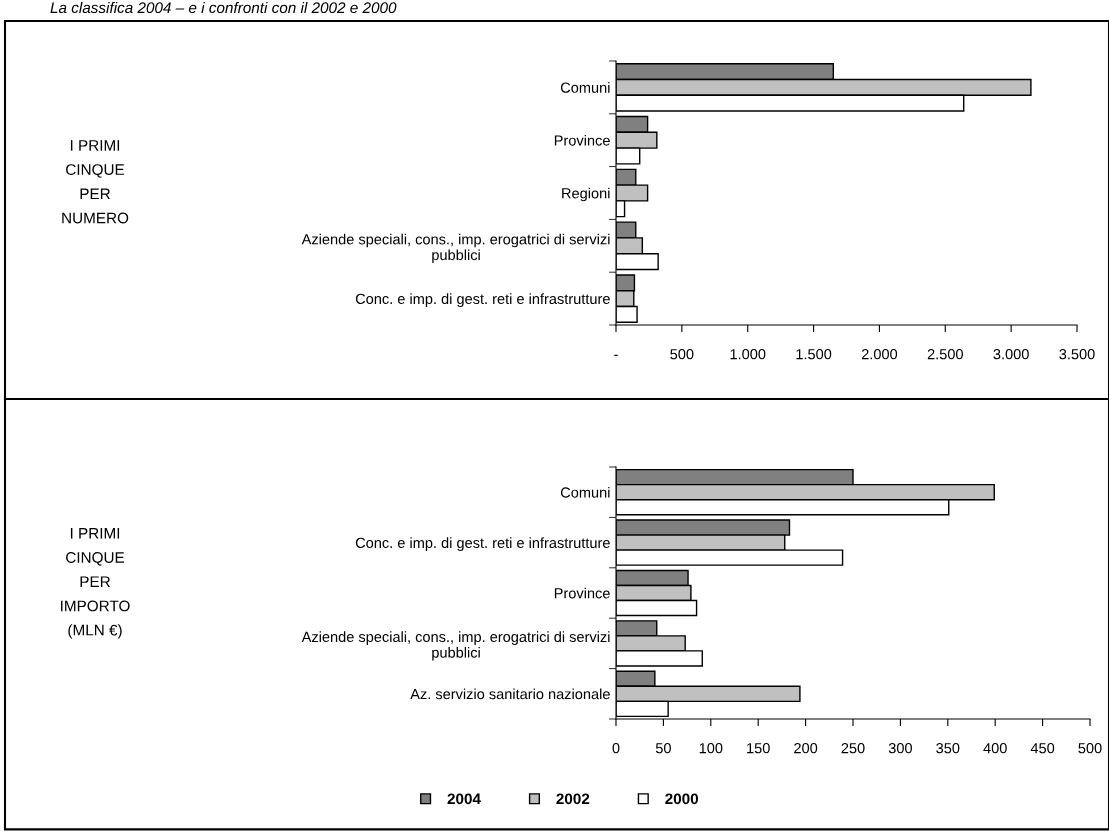  What do you see at coordinates (223, 7) in the screenshot?
I see `text: La classifica 2004 – e i confronti con il 2002 e 2000` at bounding box center [223, 7].